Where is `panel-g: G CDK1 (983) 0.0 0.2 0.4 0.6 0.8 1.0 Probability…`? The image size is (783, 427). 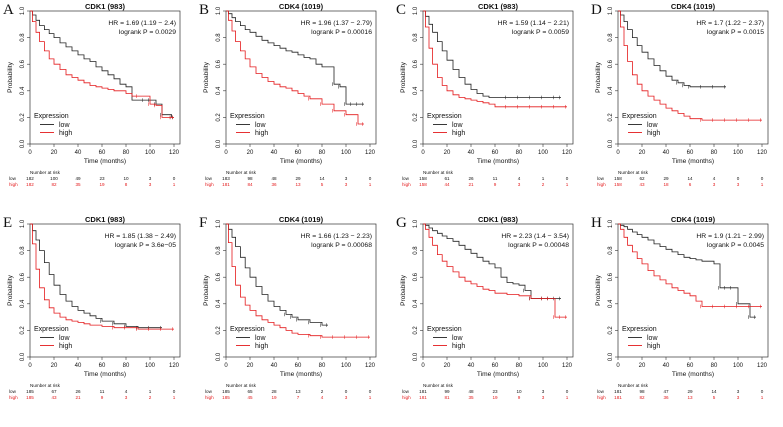
panel-g: G CDK1 (983) 0.0 0.2 0.4 0.6 0.8 1.0 Probability… is located at coordinates (485, 307).